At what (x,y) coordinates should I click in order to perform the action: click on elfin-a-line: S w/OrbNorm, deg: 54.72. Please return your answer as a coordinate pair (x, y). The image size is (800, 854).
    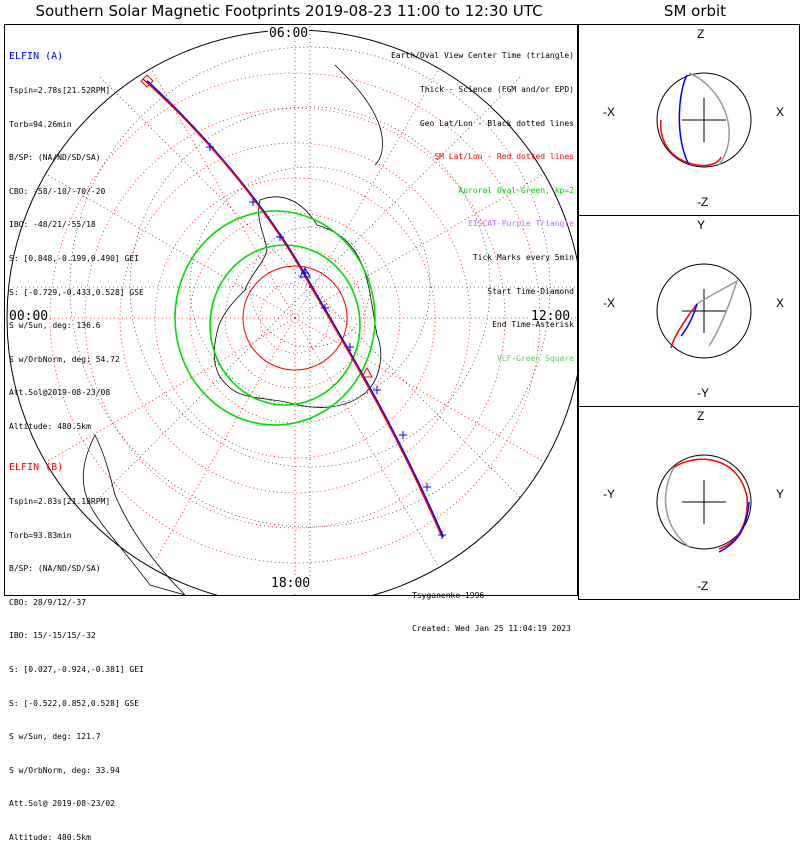
    Looking at the image, I should click on (64, 359).